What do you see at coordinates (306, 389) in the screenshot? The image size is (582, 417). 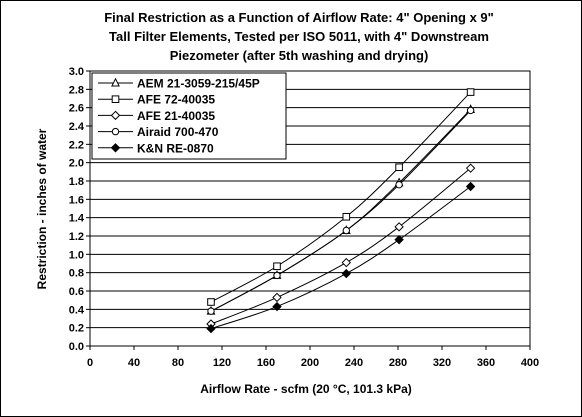 I see `x-axis-title: Airflow Rate - scfm (20 °C, 101.3 kPa)` at bounding box center [306, 389].